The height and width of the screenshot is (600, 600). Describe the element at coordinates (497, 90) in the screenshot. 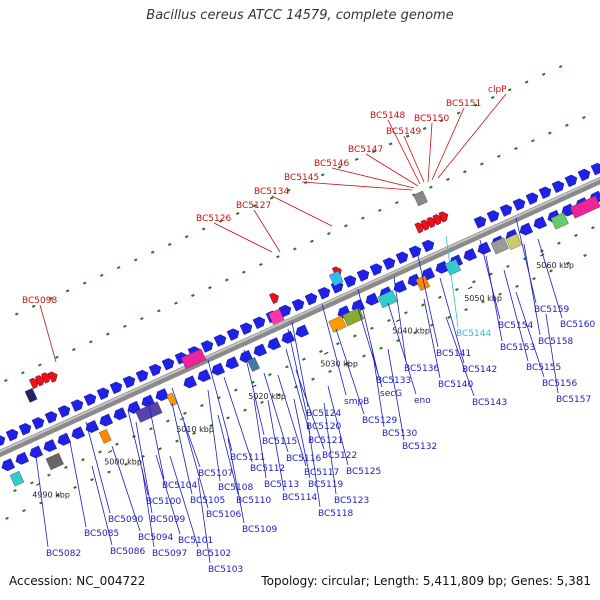

I see `gene-label-clpp: clpP` at that location.